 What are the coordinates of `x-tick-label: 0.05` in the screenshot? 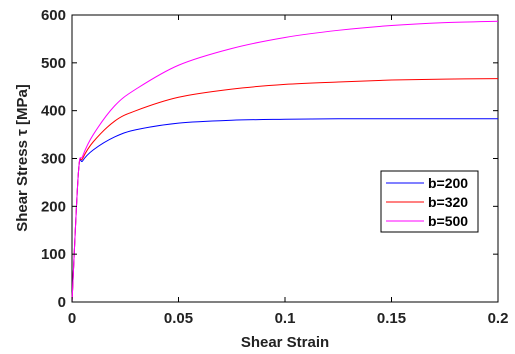 It's located at (178, 318).